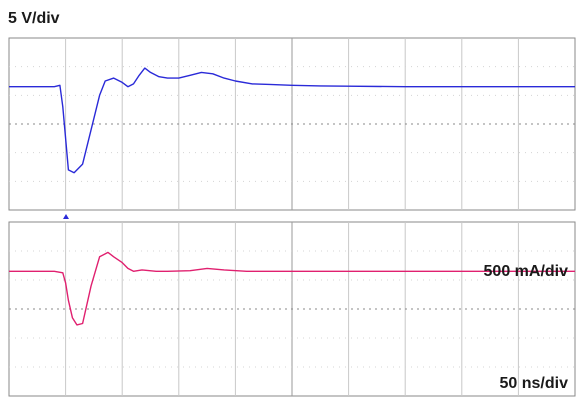  I want to click on current-scale-label: 500 mA/div, so click(526, 271).